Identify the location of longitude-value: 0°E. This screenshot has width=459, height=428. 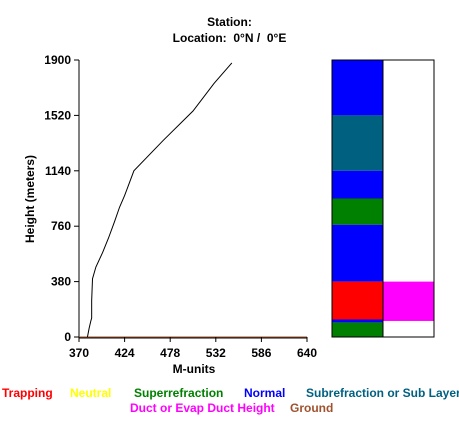
(276, 38).